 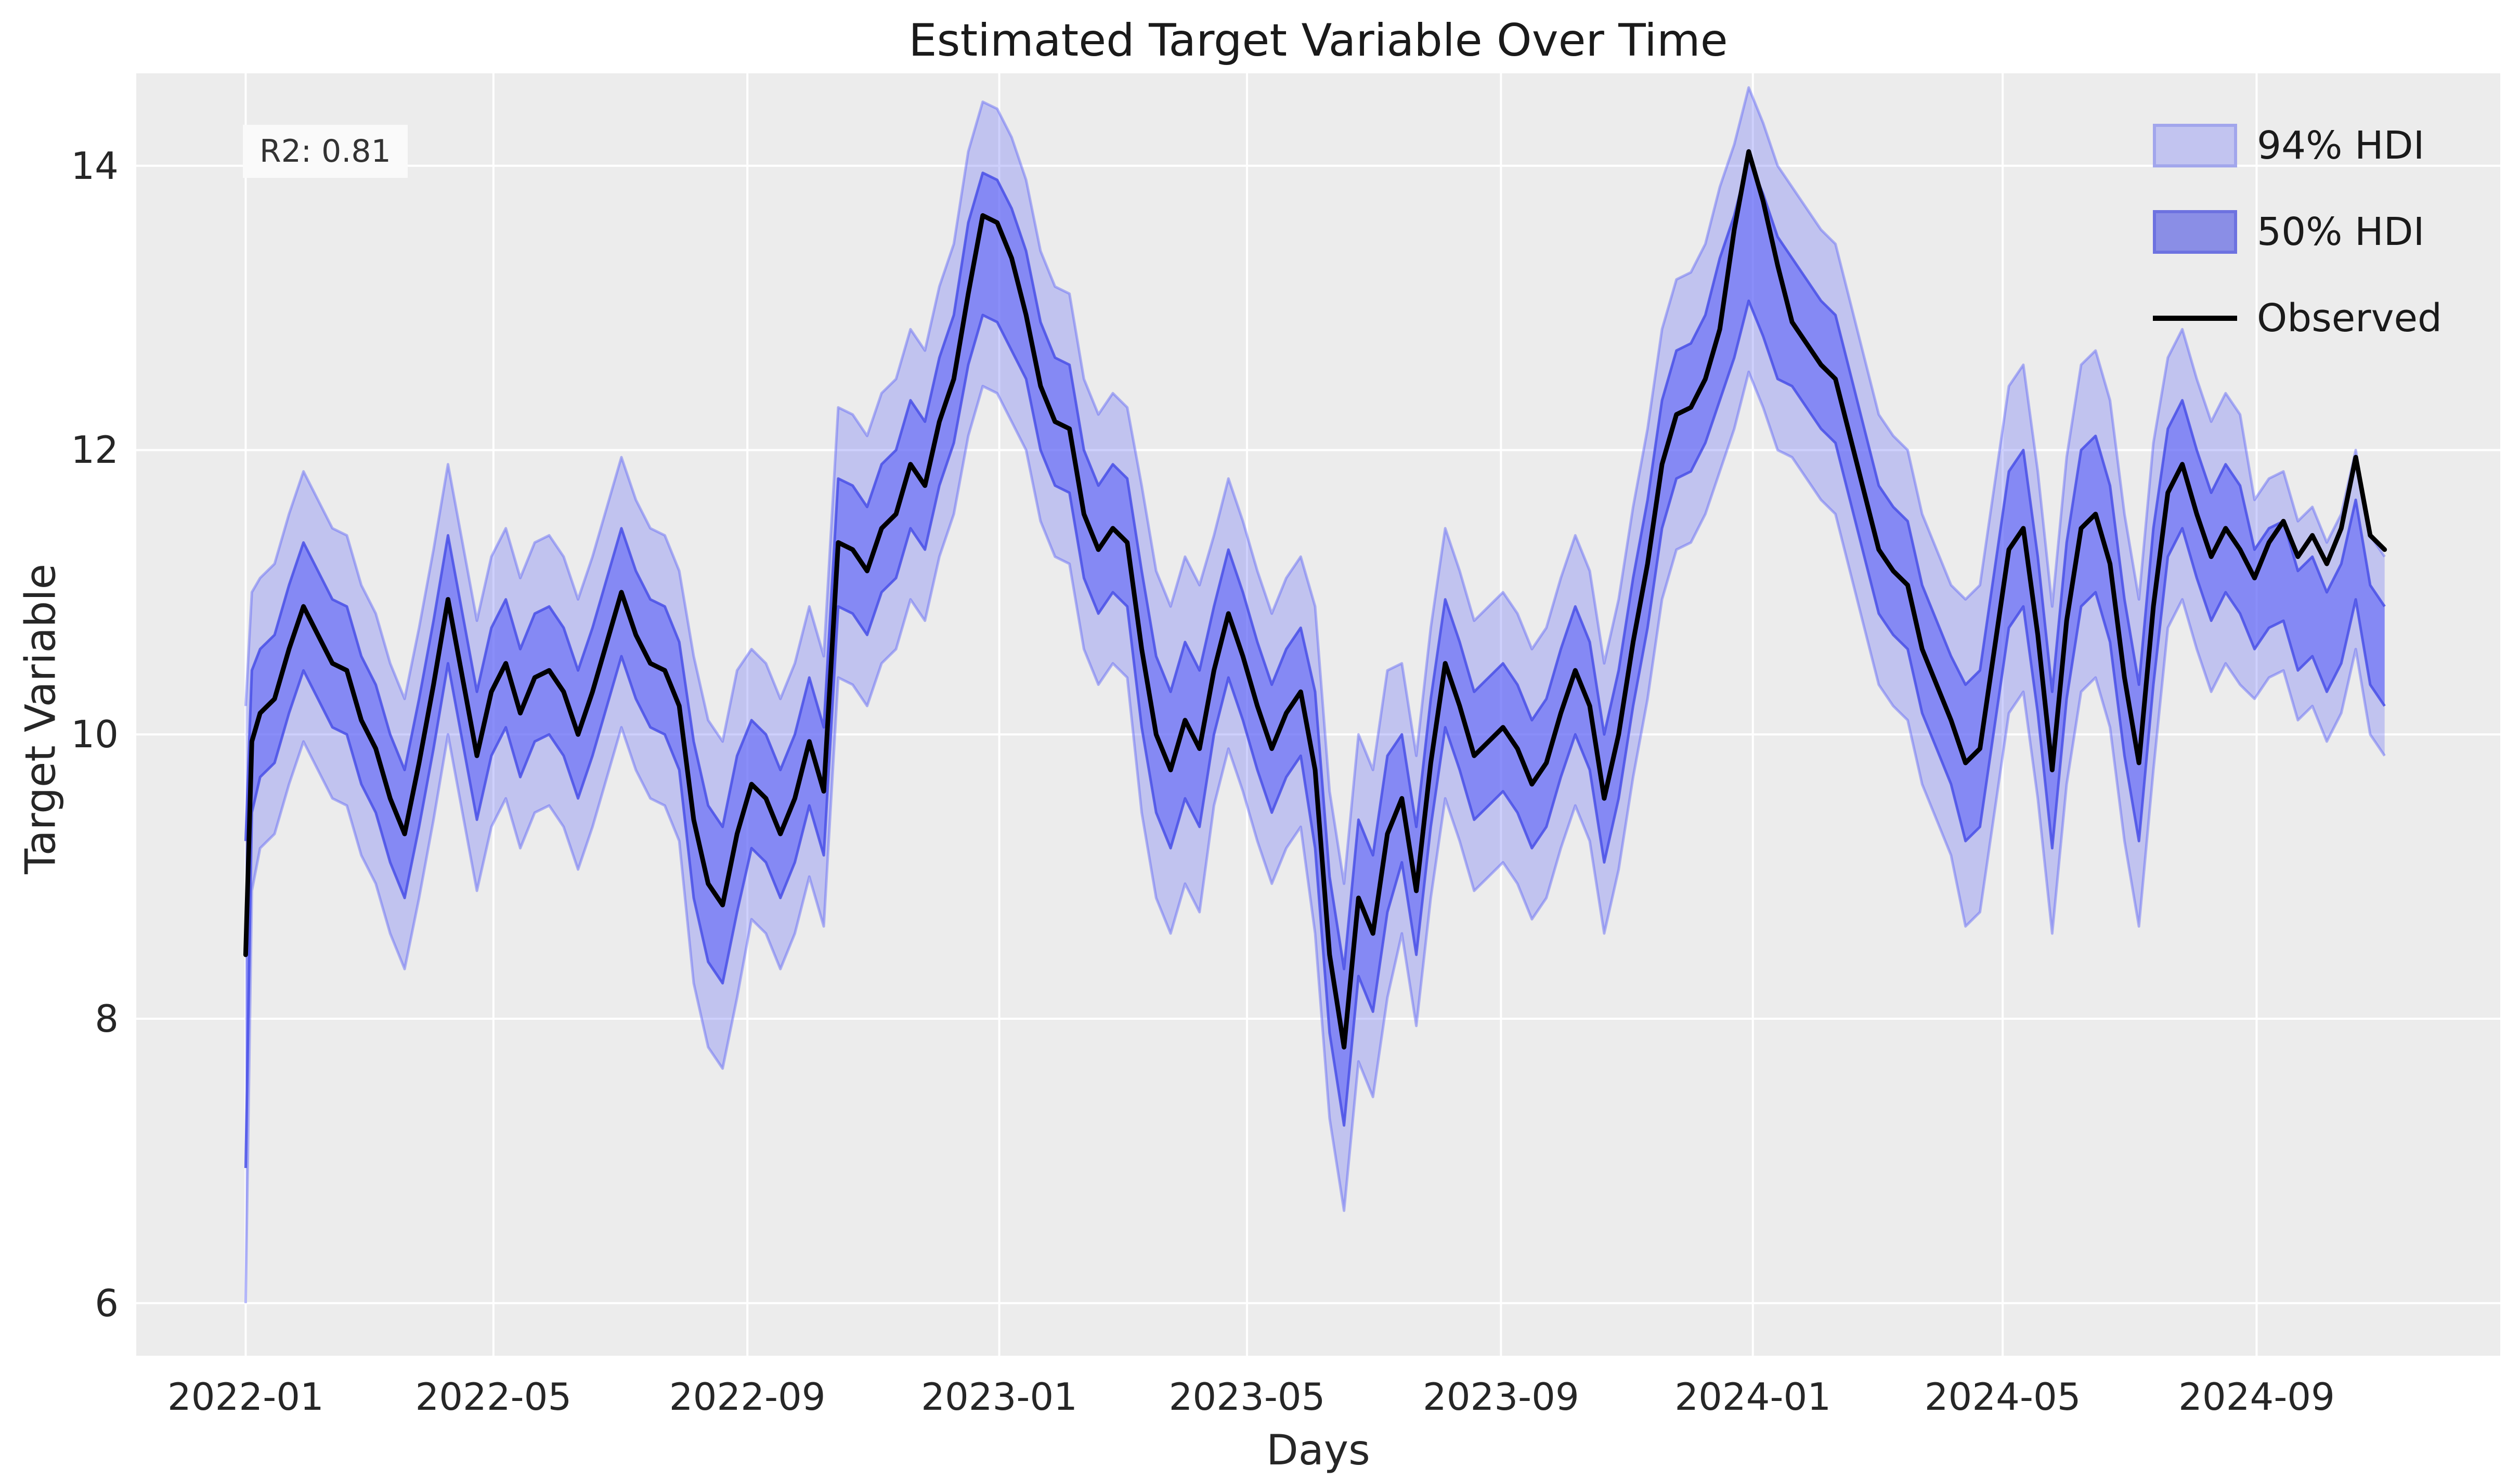 I want to click on x-axis-label: Days, so click(x=1318, y=1450).